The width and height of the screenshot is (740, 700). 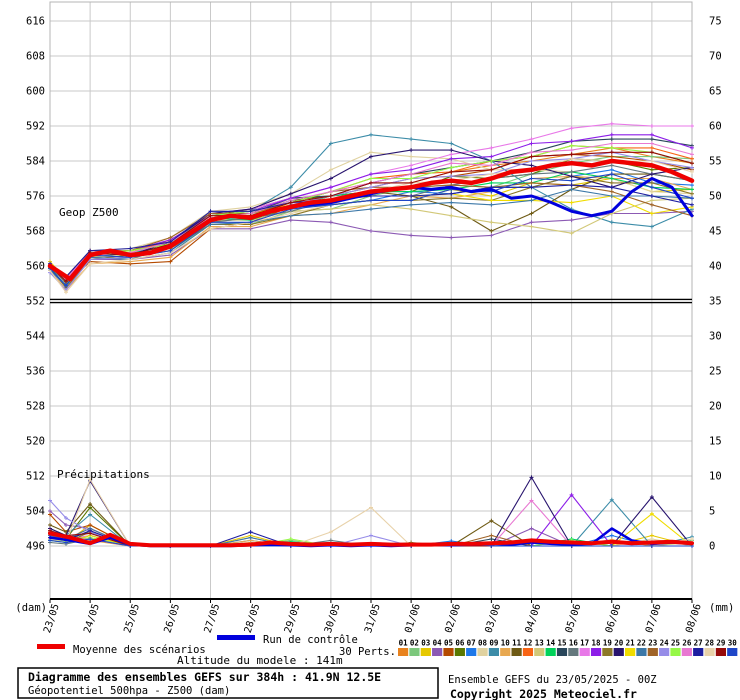 What do you see at coordinates (534, 619) in the screenshot?
I see `x-tick-label: 04/06` at bounding box center [534, 619].